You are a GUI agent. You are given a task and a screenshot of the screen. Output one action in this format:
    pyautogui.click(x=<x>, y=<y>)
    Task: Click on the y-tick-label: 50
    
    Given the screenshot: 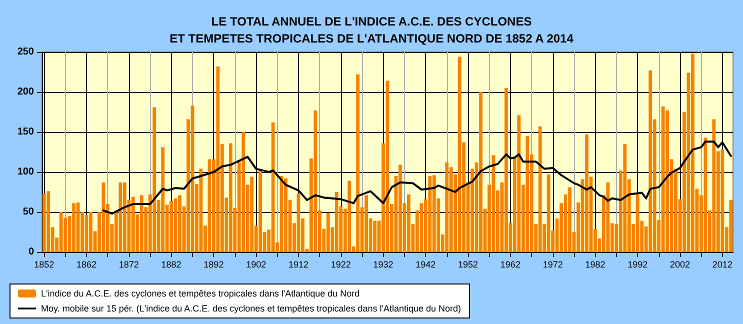 What is the action you would take?
    pyautogui.click(x=28, y=212)
    